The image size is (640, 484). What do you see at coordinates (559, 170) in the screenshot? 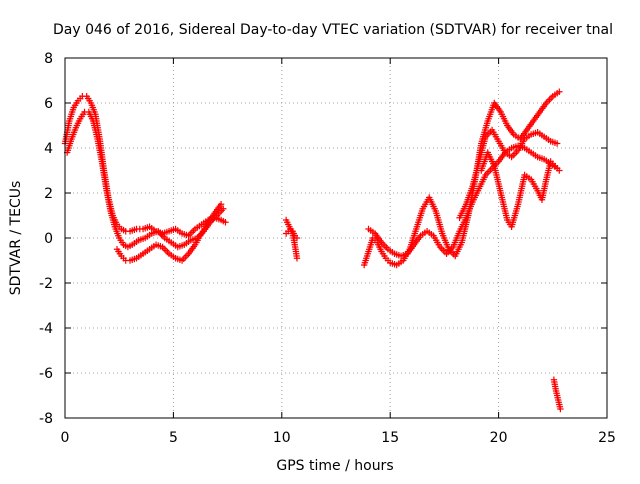
I see `data-point-track-i` at bounding box center [559, 170].